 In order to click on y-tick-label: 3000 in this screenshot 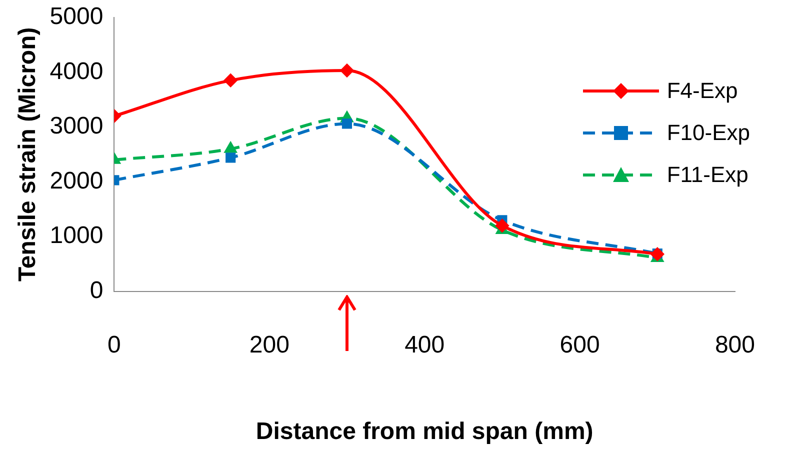, I will do `click(77, 126)`.